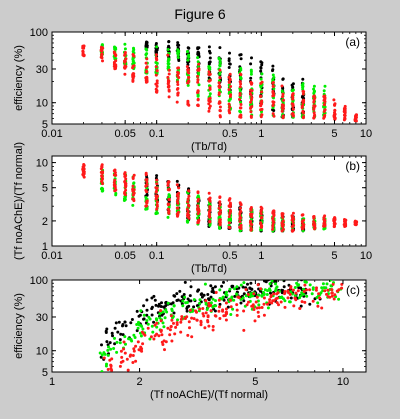 This screenshot has width=400, height=419. I want to click on panel-label: (a), so click(352, 42).